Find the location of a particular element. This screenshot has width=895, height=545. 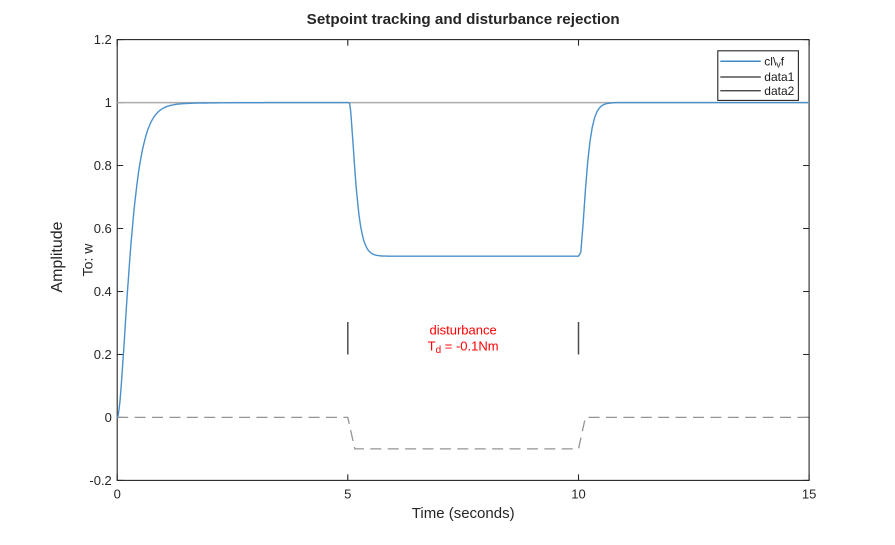

svg-text: -0.2 is located at coordinates (100, 480).